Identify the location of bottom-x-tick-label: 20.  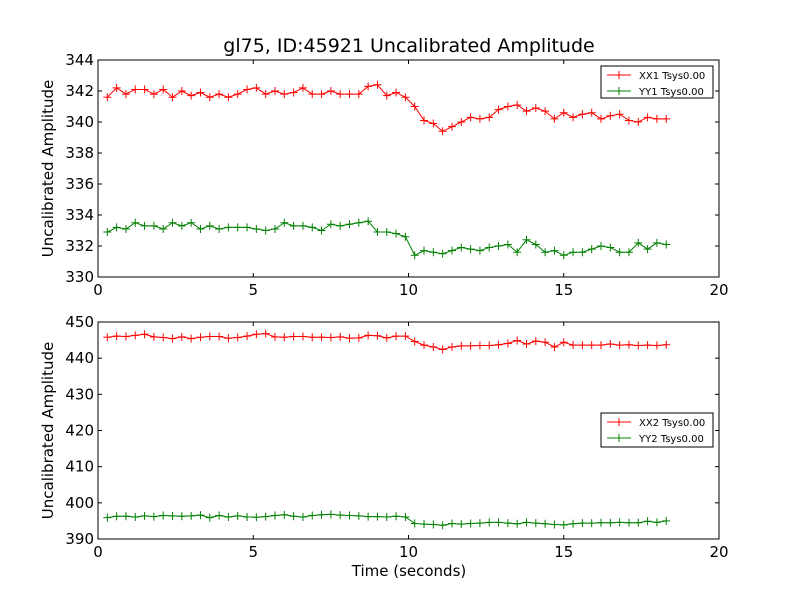
(718, 552).